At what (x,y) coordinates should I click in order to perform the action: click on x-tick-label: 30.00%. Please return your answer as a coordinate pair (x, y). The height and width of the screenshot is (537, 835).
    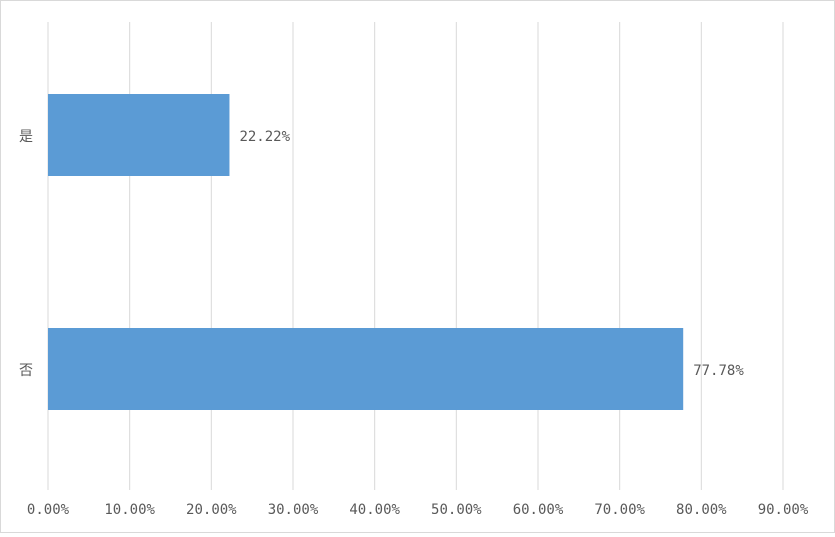
    Looking at the image, I should click on (293, 510).